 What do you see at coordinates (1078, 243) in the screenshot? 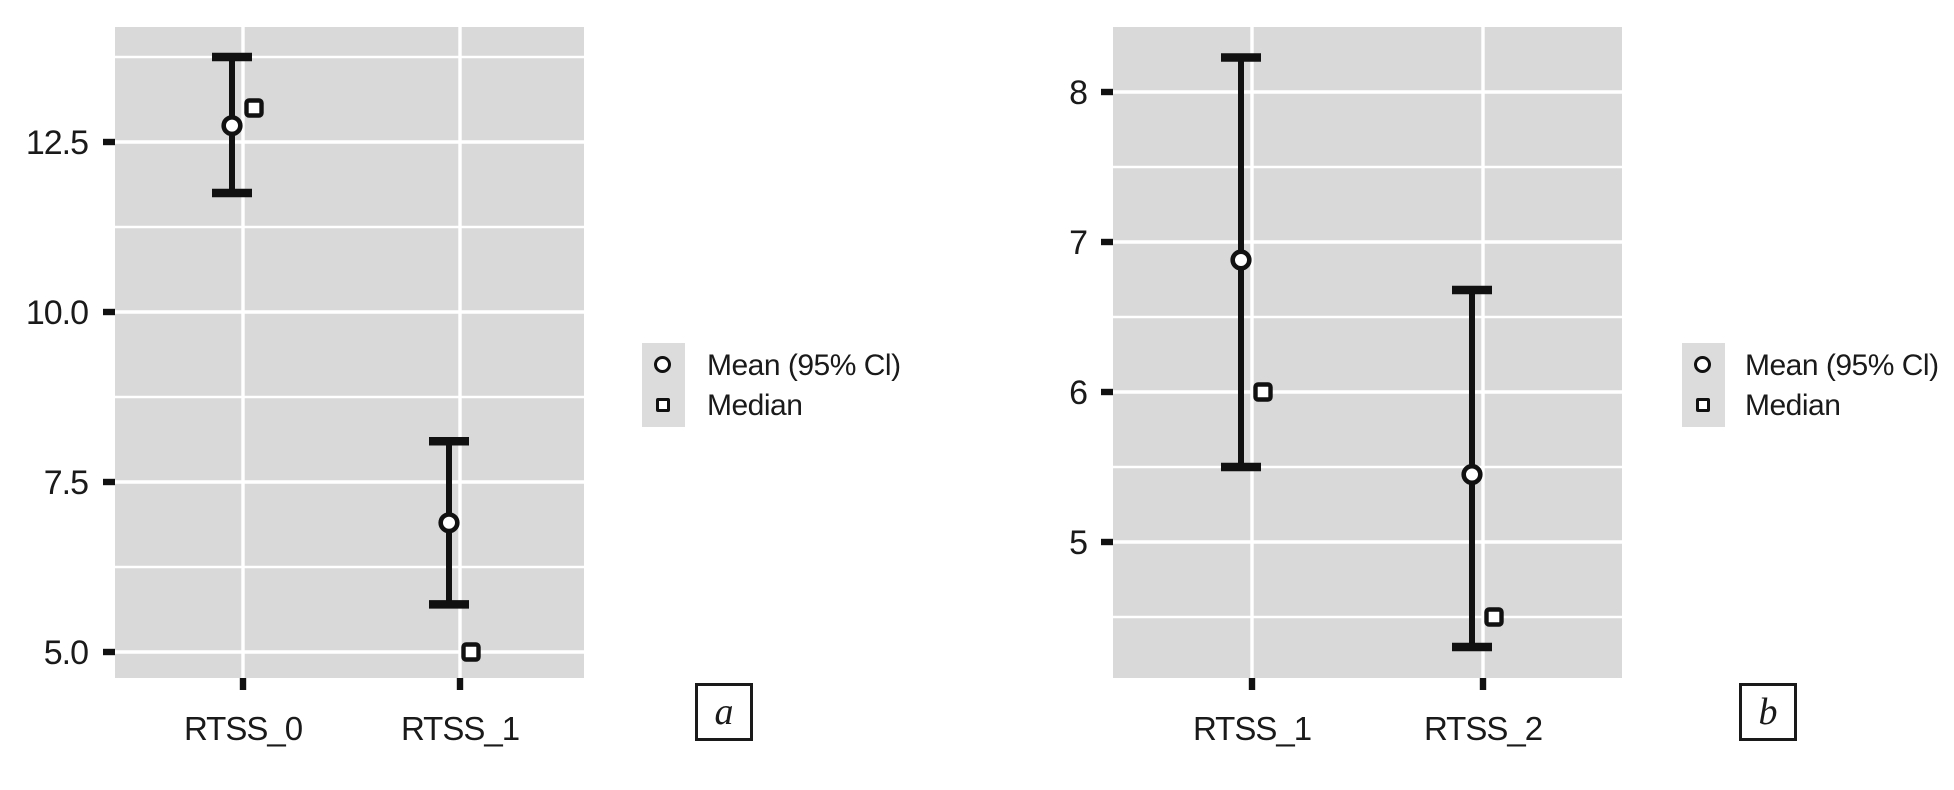
I see `y-tick-label: 7` at bounding box center [1078, 243].